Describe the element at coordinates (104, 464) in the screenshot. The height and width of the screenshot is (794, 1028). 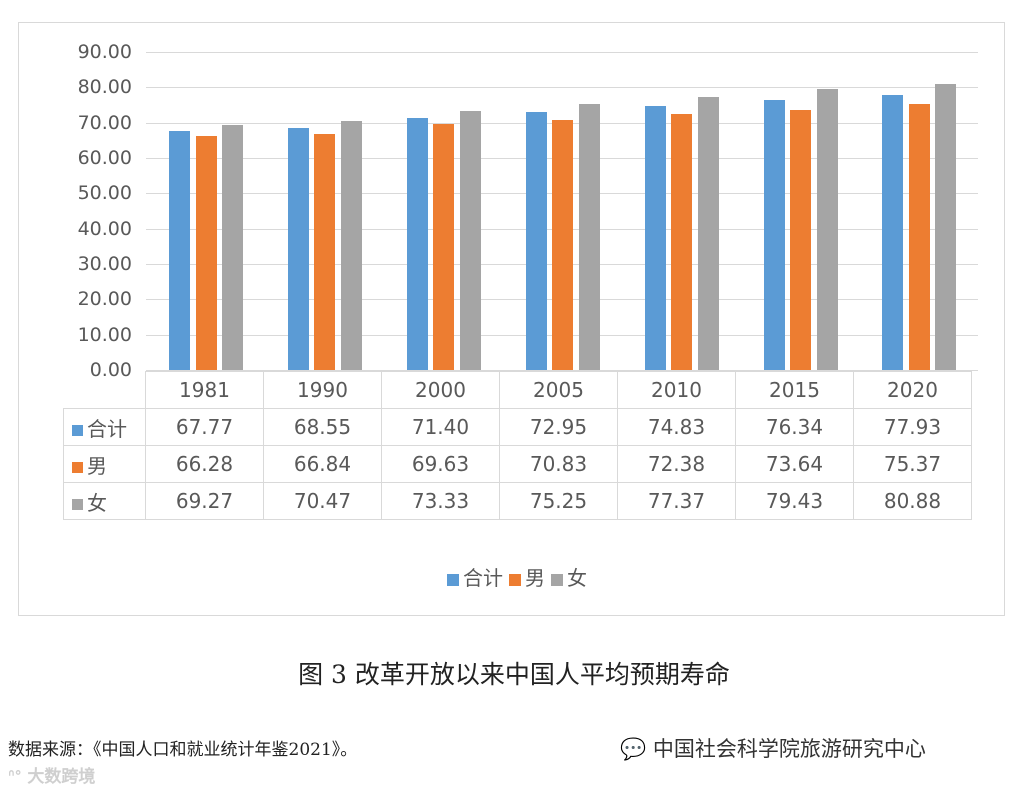
I see `series-label: 男` at that location.